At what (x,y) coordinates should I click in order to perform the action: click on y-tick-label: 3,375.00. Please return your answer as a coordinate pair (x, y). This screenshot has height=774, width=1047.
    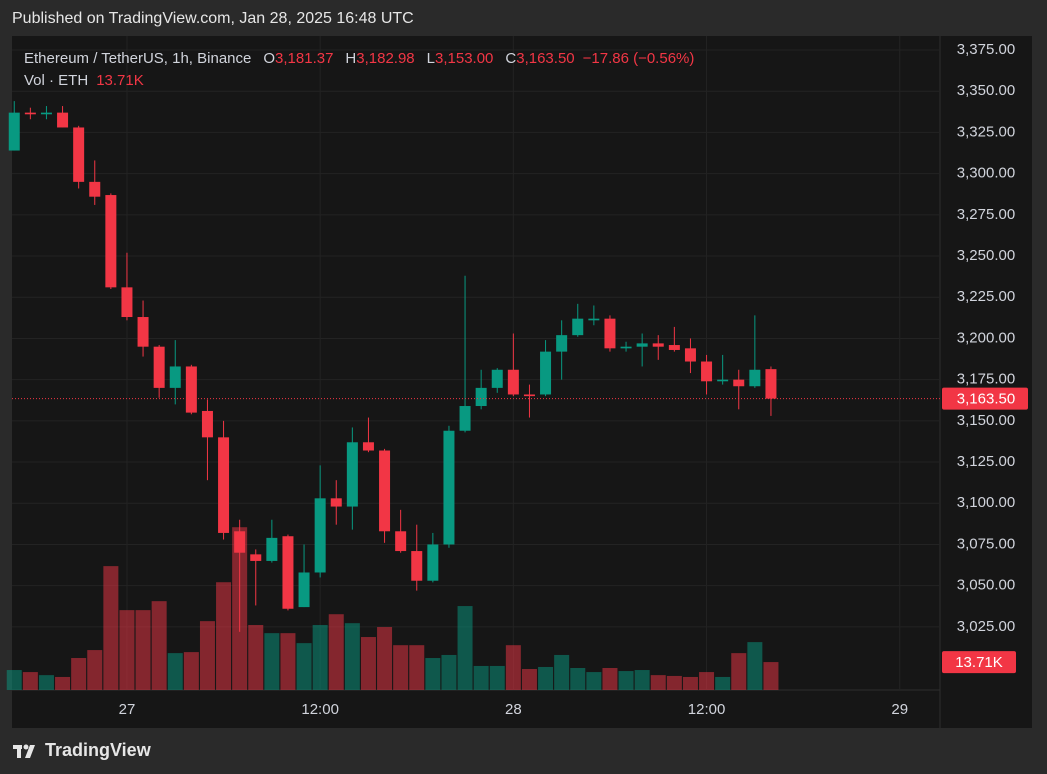
    Looking at the image, I should click on (986, 49).